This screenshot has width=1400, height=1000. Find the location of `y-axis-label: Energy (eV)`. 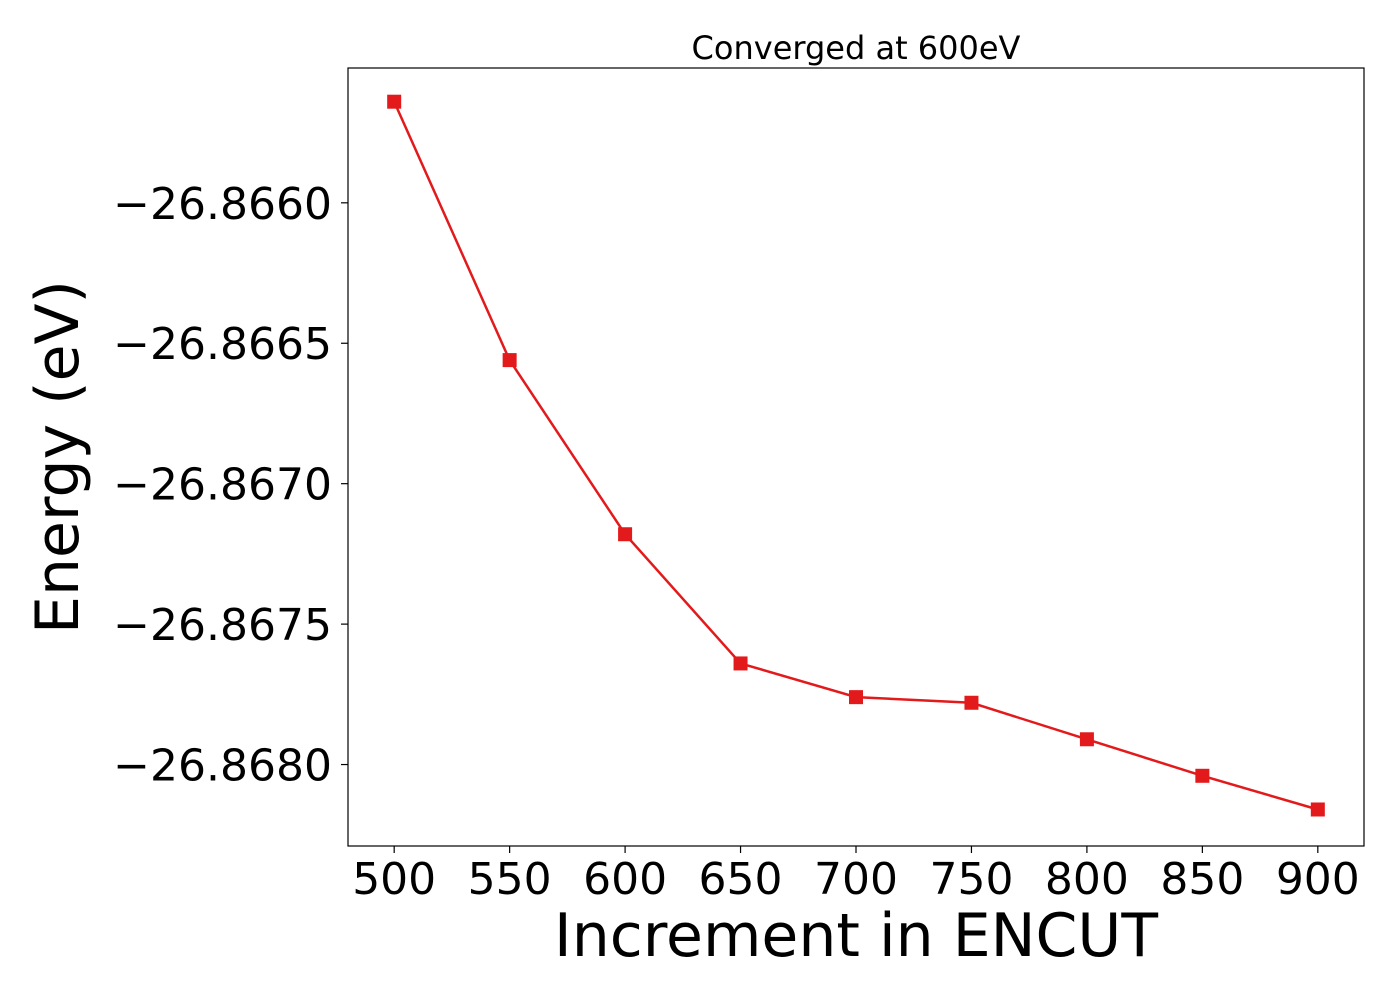

y-axis-label: Energy (eV) is located at coordinates (58, 457).